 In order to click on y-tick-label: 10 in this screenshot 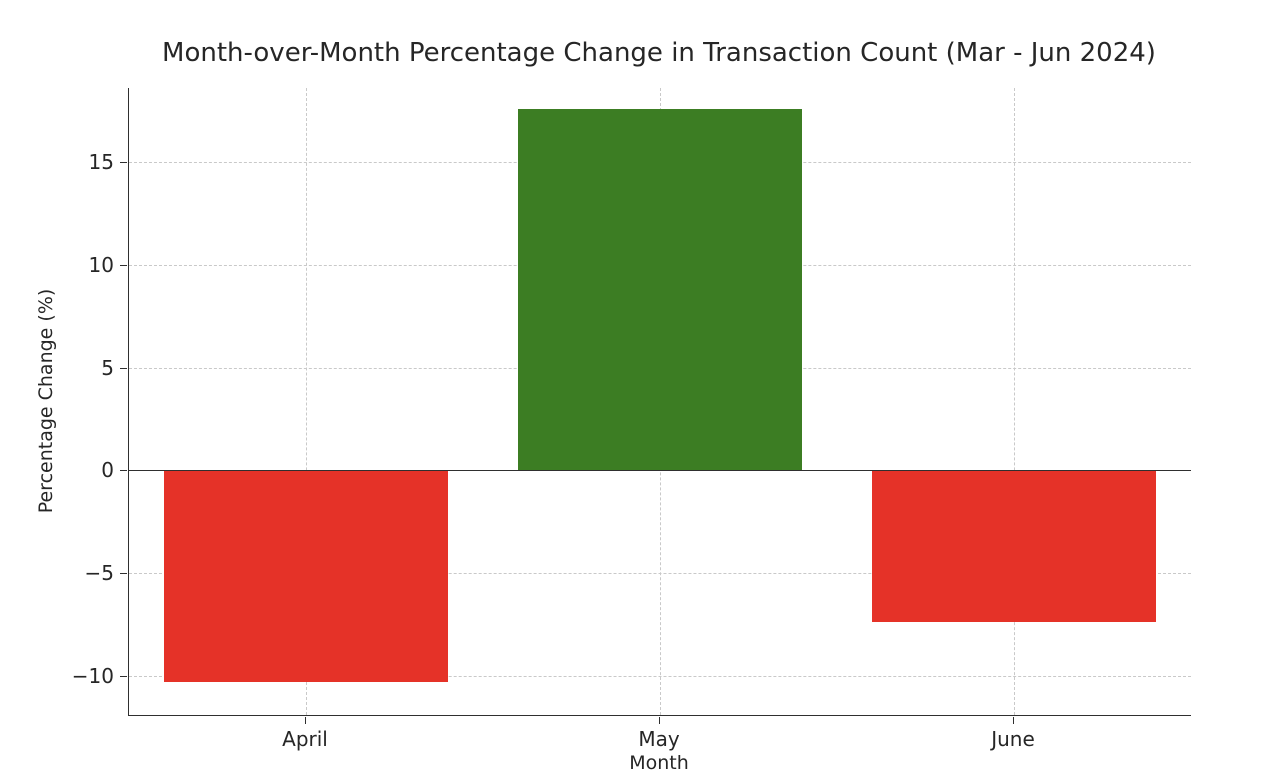, I will do `click(101, 264)`.